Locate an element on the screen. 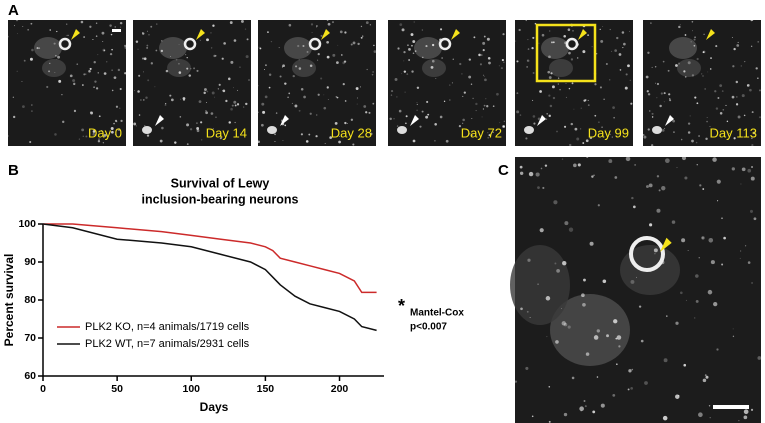  y-tick-label: 100 is located at coordinates (27, 224).